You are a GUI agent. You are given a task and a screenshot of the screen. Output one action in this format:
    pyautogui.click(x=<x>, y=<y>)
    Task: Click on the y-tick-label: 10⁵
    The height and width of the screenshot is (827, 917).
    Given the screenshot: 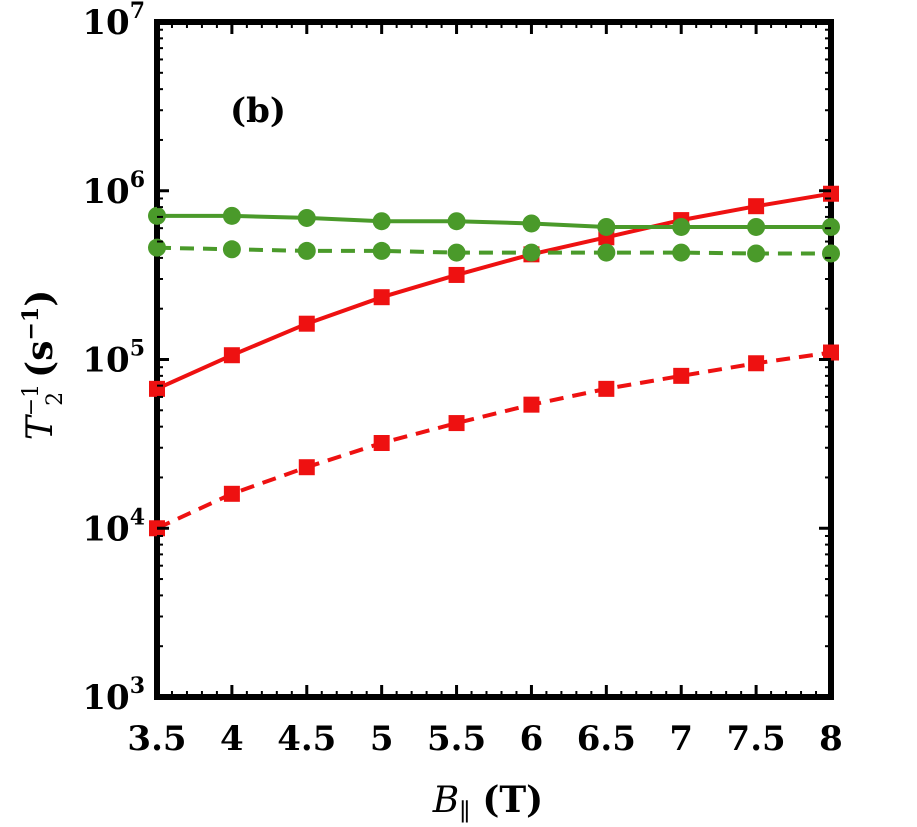 What is the action you would take?
    pyautogui.click(x=113, y=358)
    